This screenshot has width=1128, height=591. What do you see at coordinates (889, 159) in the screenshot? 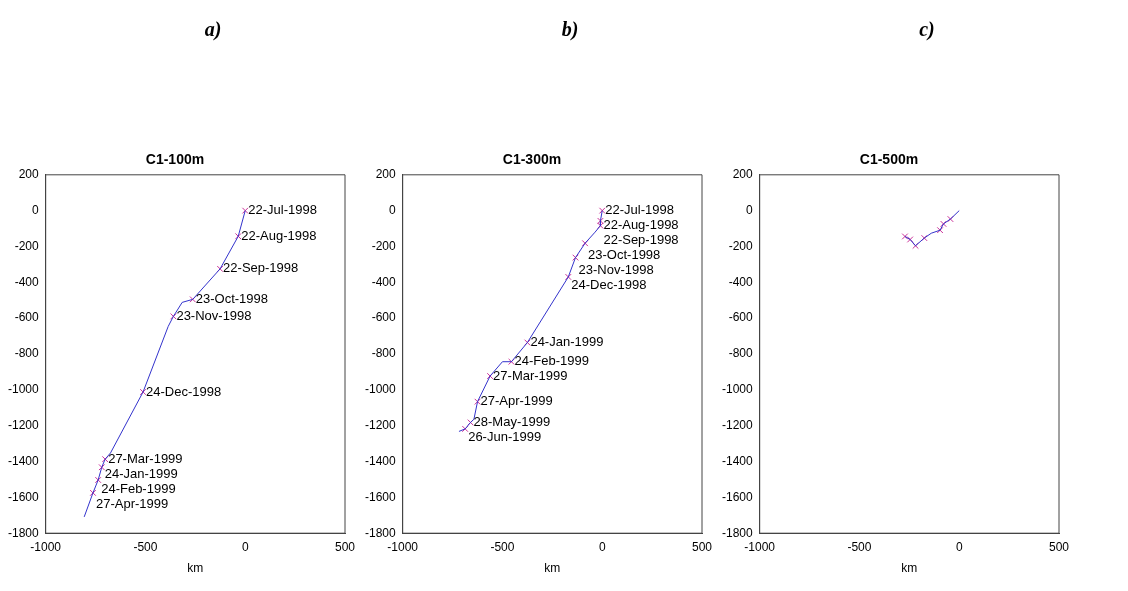
I see `chart-title: C1-500m` at bounding box center [889, 159].